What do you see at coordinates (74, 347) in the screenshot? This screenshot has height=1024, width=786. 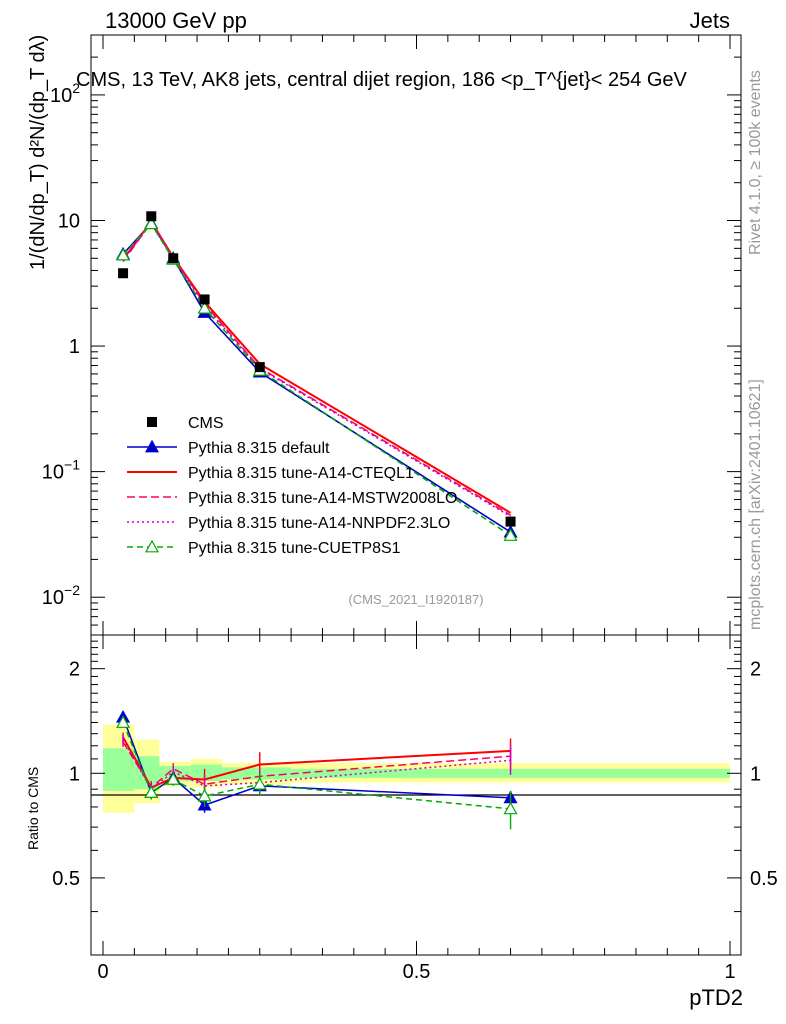 I see `top-y-tick-label-2: 1` at bounding box center [74, 347].